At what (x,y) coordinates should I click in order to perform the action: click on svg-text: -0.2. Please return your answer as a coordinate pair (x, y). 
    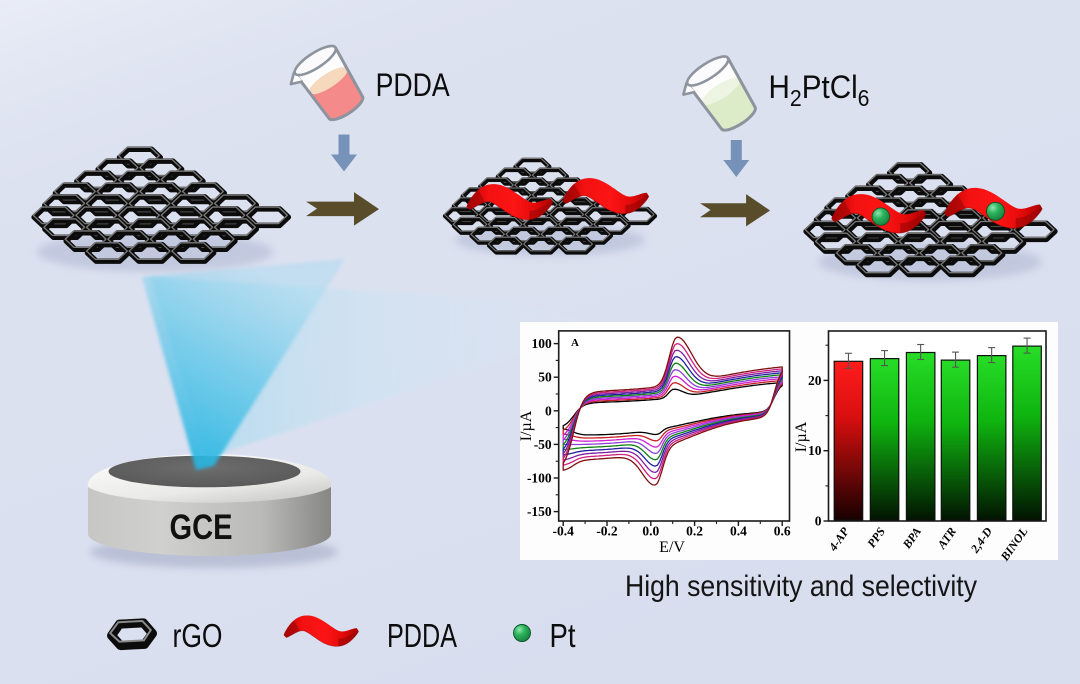
    Looking at the image, I should click on (607, 531).